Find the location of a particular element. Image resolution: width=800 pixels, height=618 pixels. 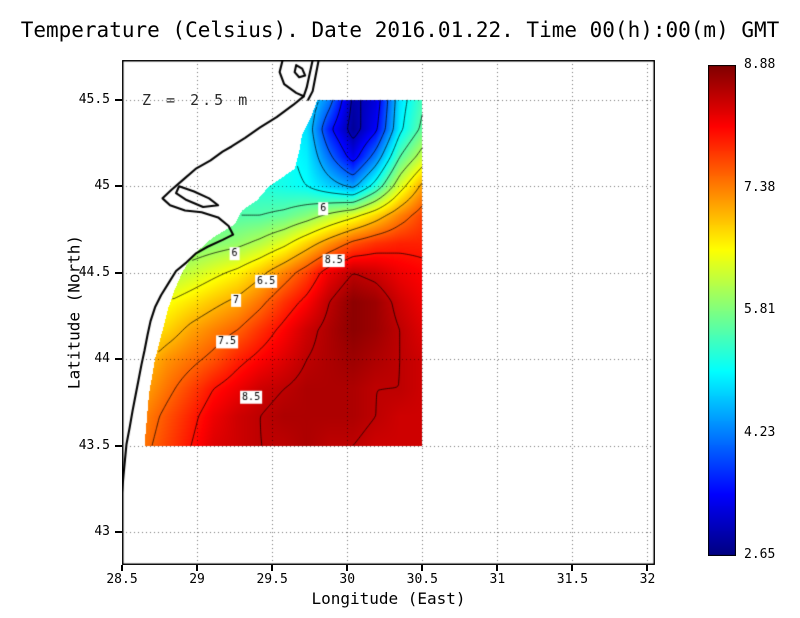

colorbar-tick-label: 2.65 is located at coordinates (760, 554).